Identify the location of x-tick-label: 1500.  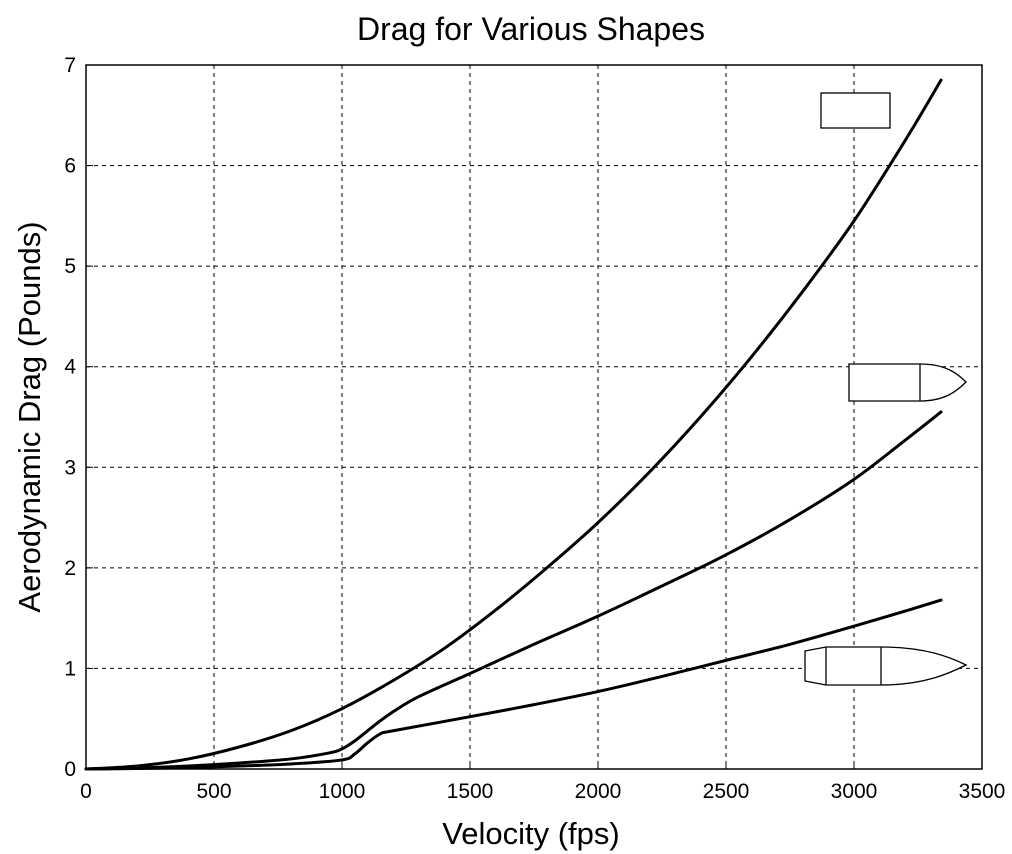
(470, 791).